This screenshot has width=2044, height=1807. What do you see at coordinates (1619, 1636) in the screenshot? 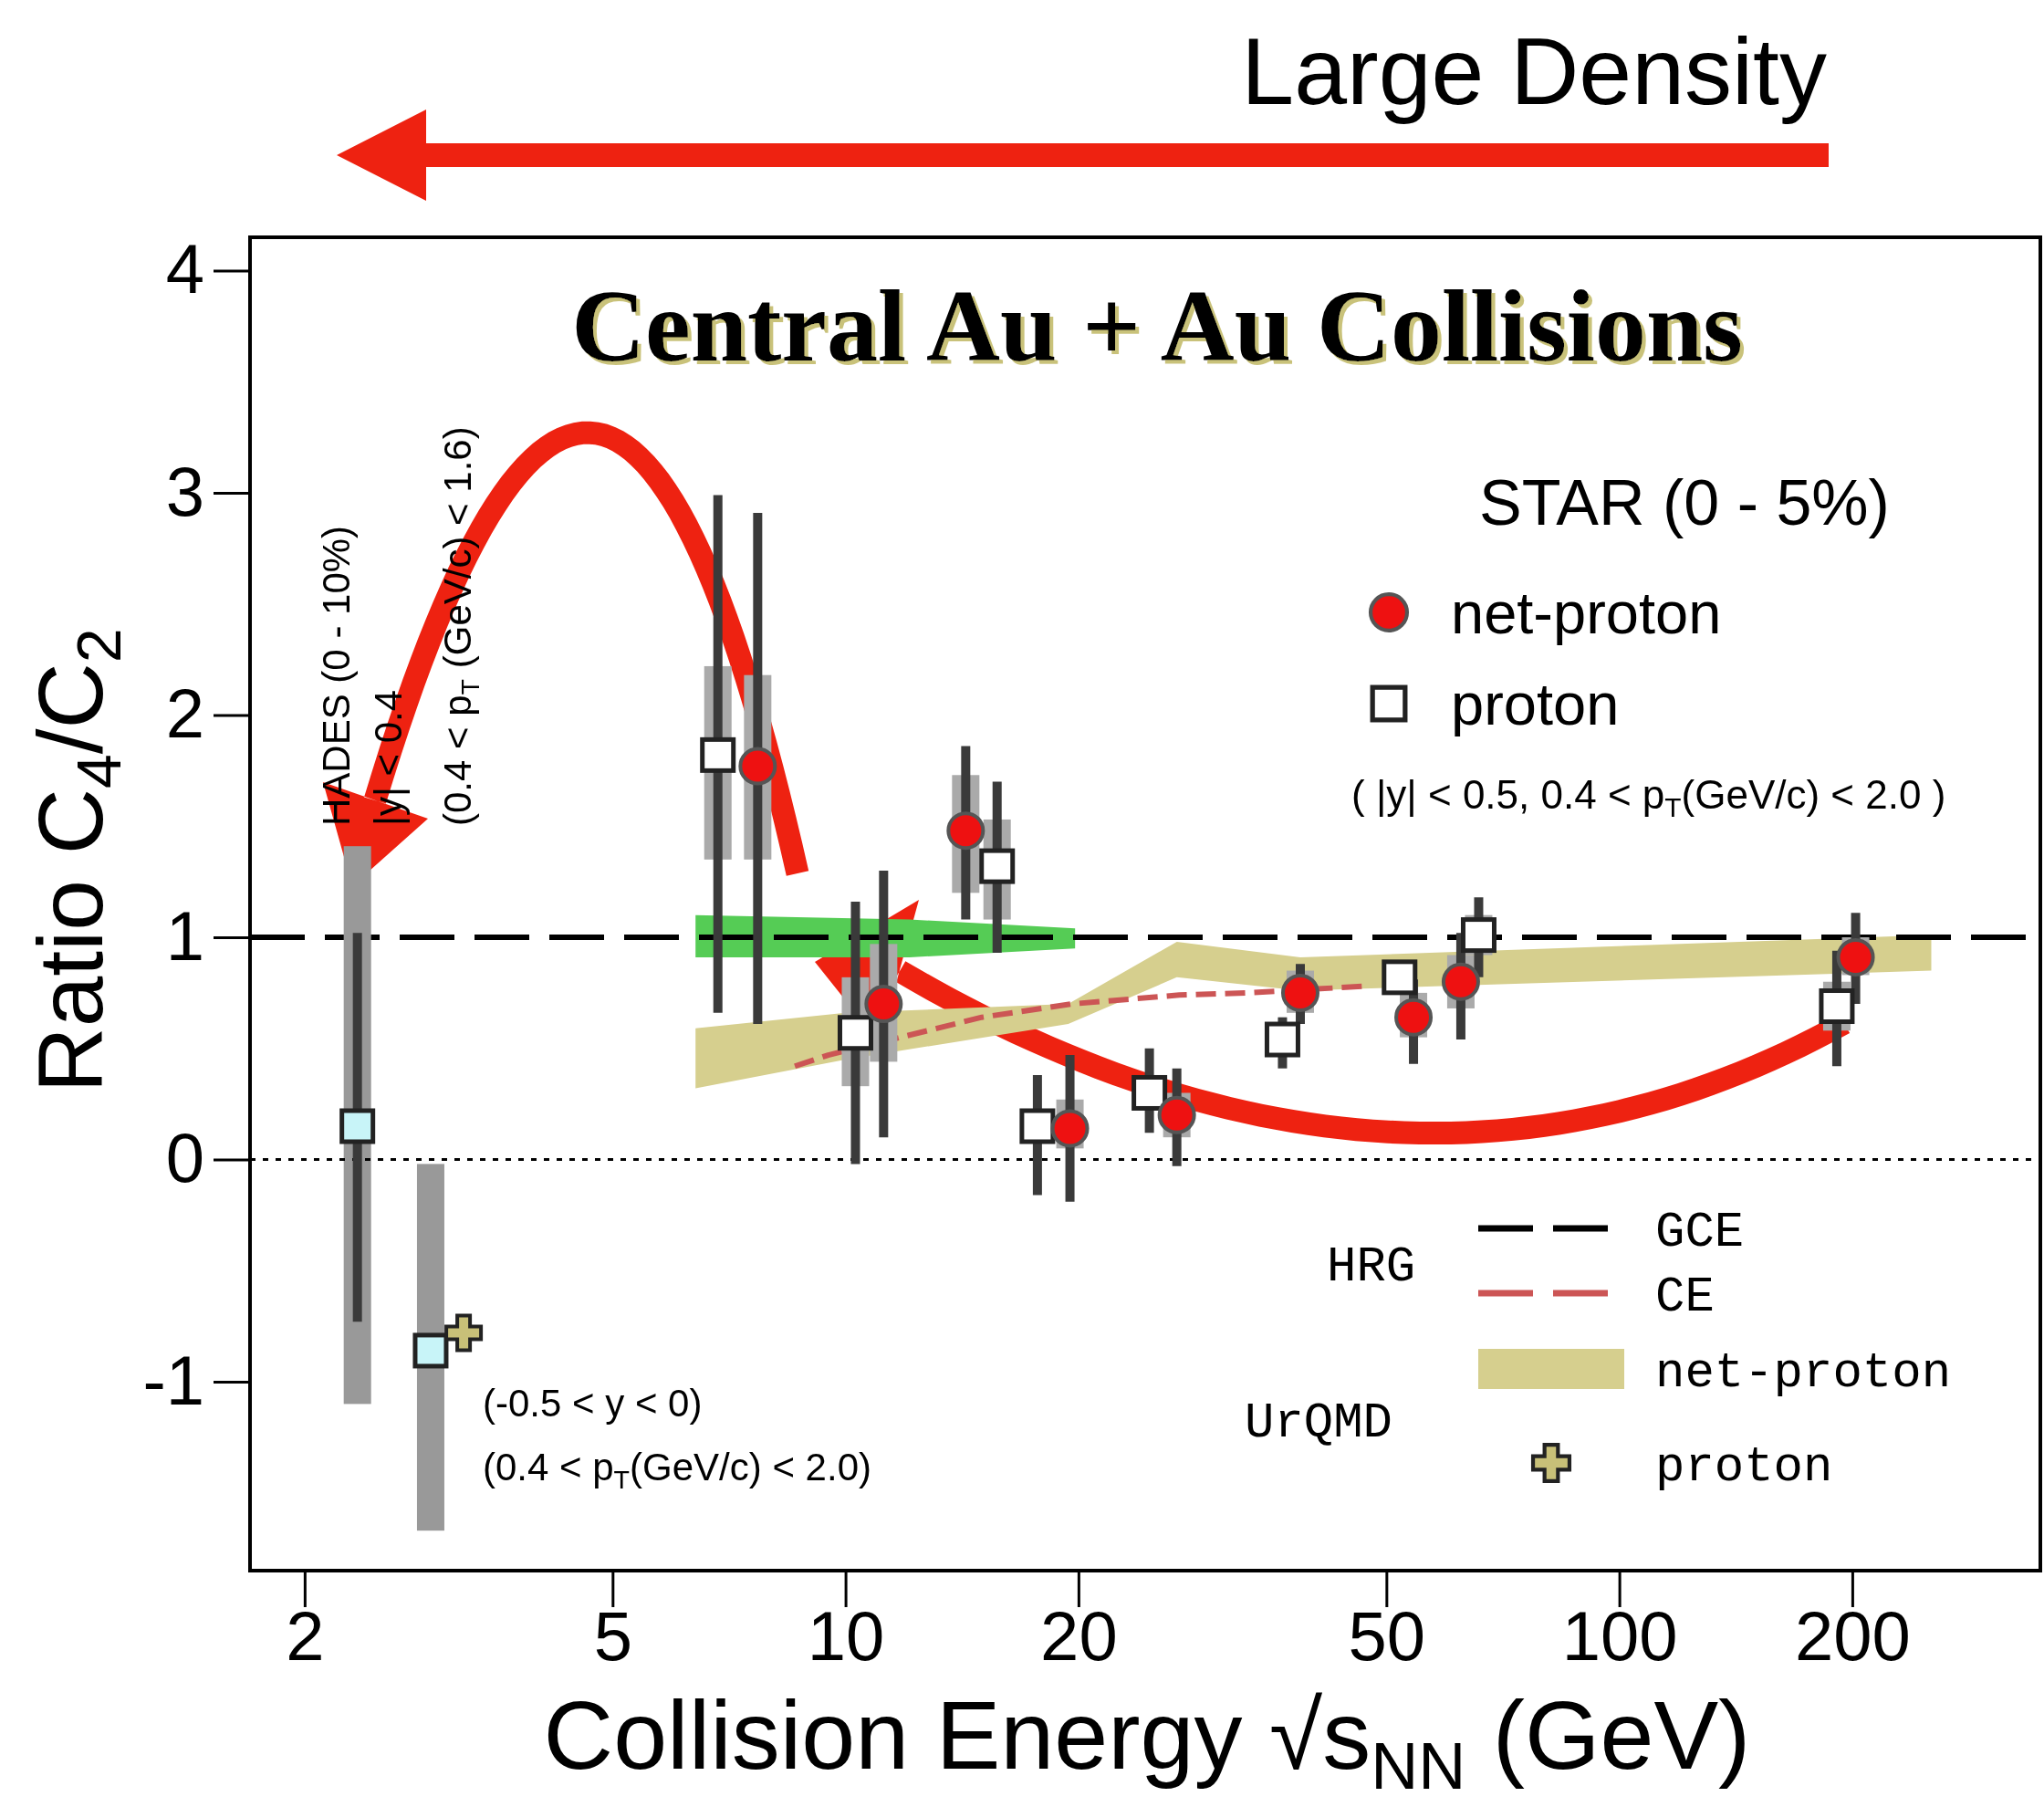
I see `x-tick-label: 100` at bounding box center [1619, 1636].